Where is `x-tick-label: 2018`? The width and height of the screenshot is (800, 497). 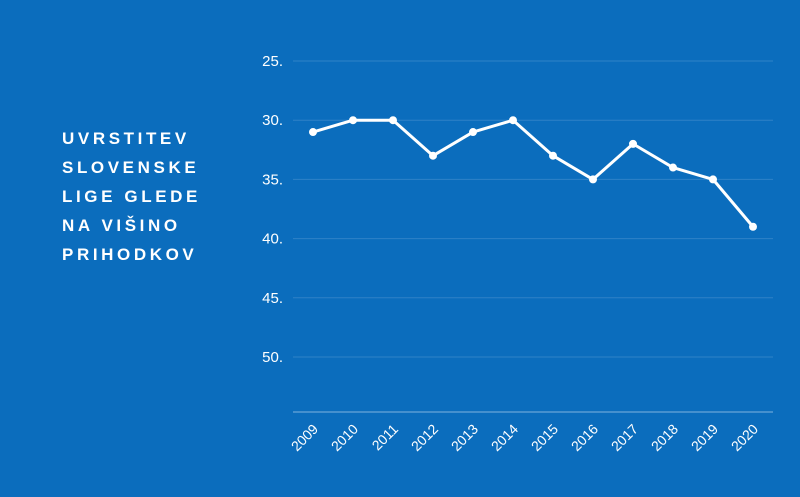
x-tick-label: 2018 is located at coordinates (664, 437).